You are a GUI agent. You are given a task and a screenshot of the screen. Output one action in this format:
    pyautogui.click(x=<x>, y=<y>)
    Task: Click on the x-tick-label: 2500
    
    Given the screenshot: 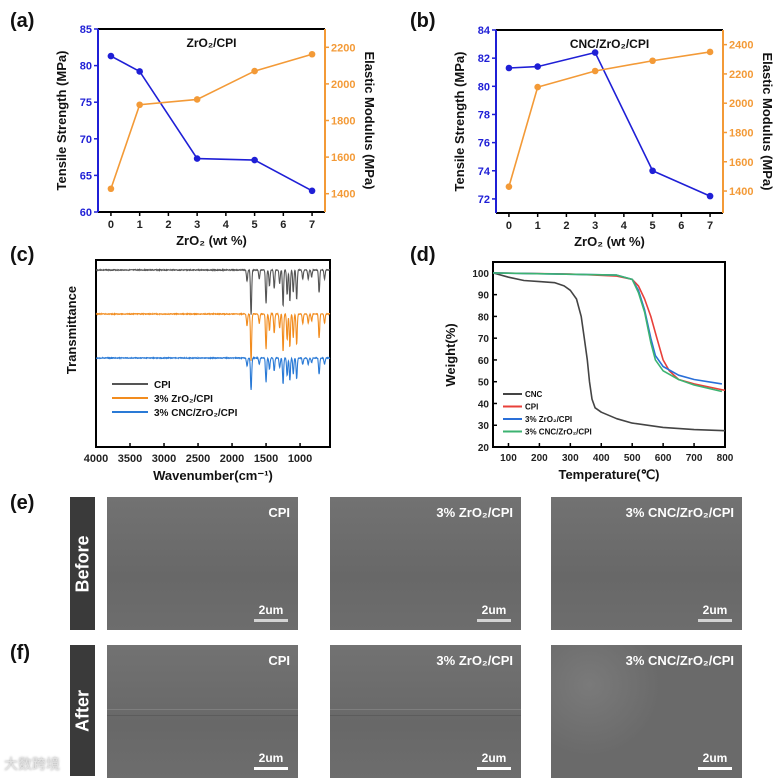 What is the action you would take?
    pyautogui.click(x=198, y=459)
    